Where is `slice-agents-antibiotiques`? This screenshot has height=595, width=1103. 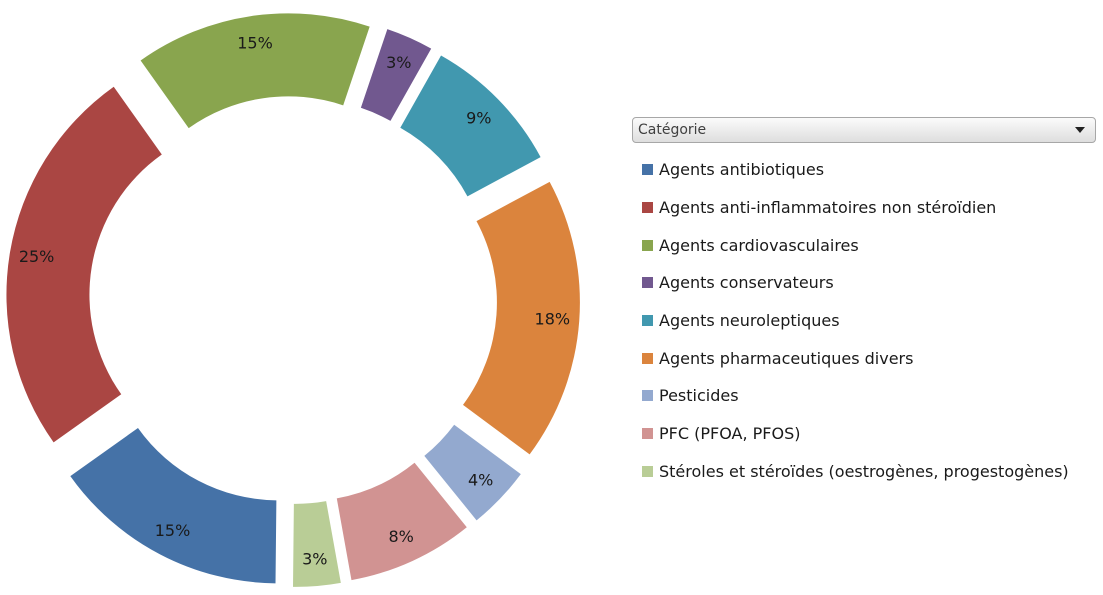 slice-agents-antibiotiques is located at coordinates (173, 505).